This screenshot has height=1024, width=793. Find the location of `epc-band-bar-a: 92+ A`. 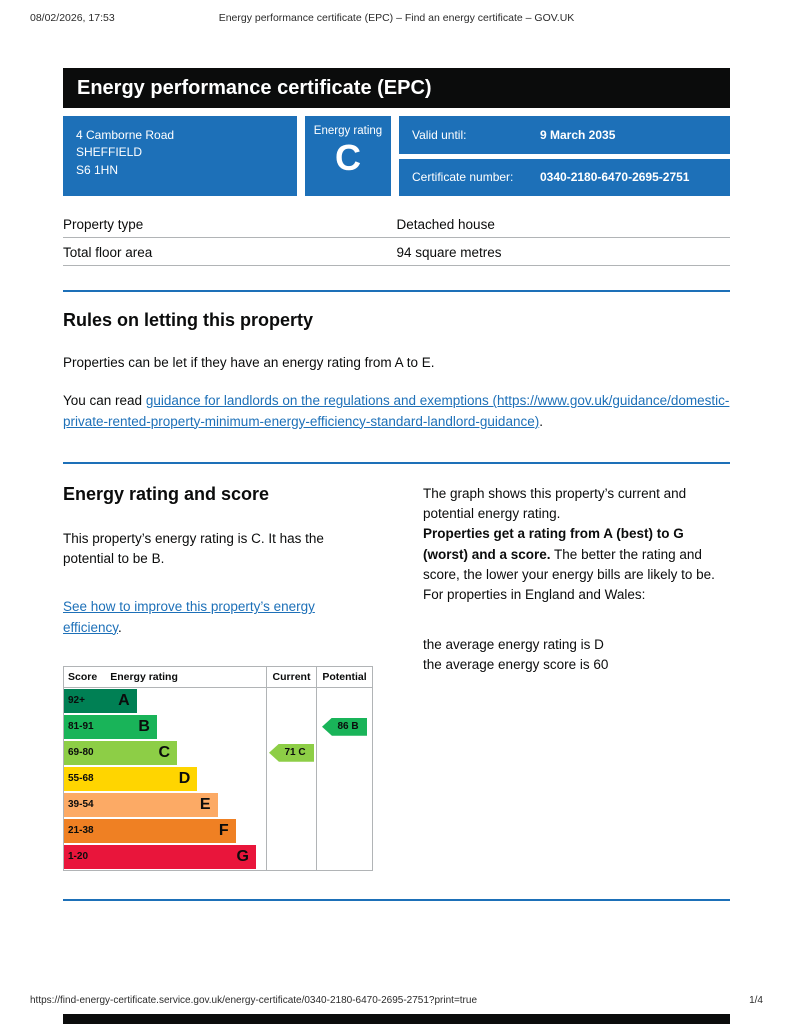

epc-band-bar-a: 92+ A is located at coordinates (100, 700).